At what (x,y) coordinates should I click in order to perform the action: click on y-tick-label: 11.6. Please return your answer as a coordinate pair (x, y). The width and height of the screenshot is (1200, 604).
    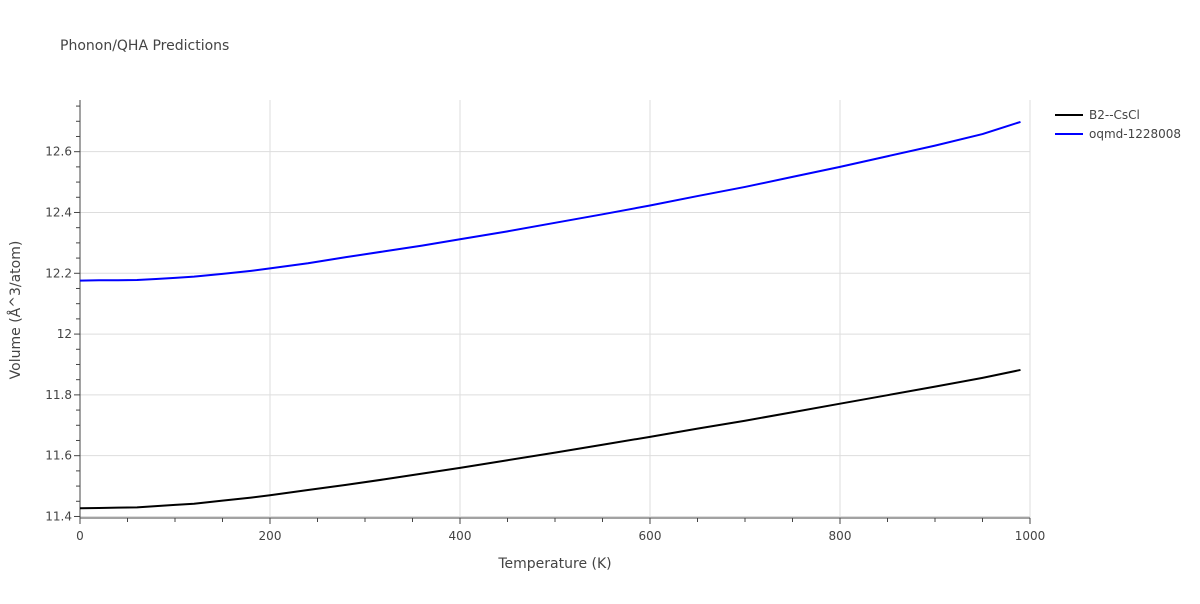
    Looking at the image, I should click on (58, 456).